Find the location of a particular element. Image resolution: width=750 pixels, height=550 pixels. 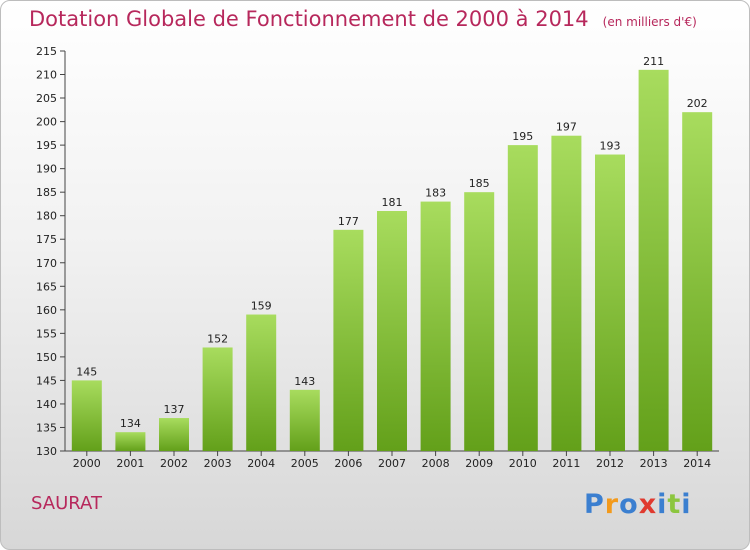

value-label-2012: 193 is located at coordinates (610, 146).